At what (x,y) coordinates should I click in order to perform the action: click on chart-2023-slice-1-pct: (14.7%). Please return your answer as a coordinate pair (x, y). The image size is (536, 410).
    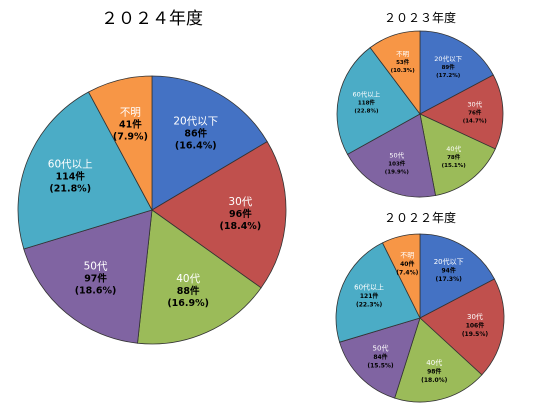
    Looking at the image, I should click on (475, 121).